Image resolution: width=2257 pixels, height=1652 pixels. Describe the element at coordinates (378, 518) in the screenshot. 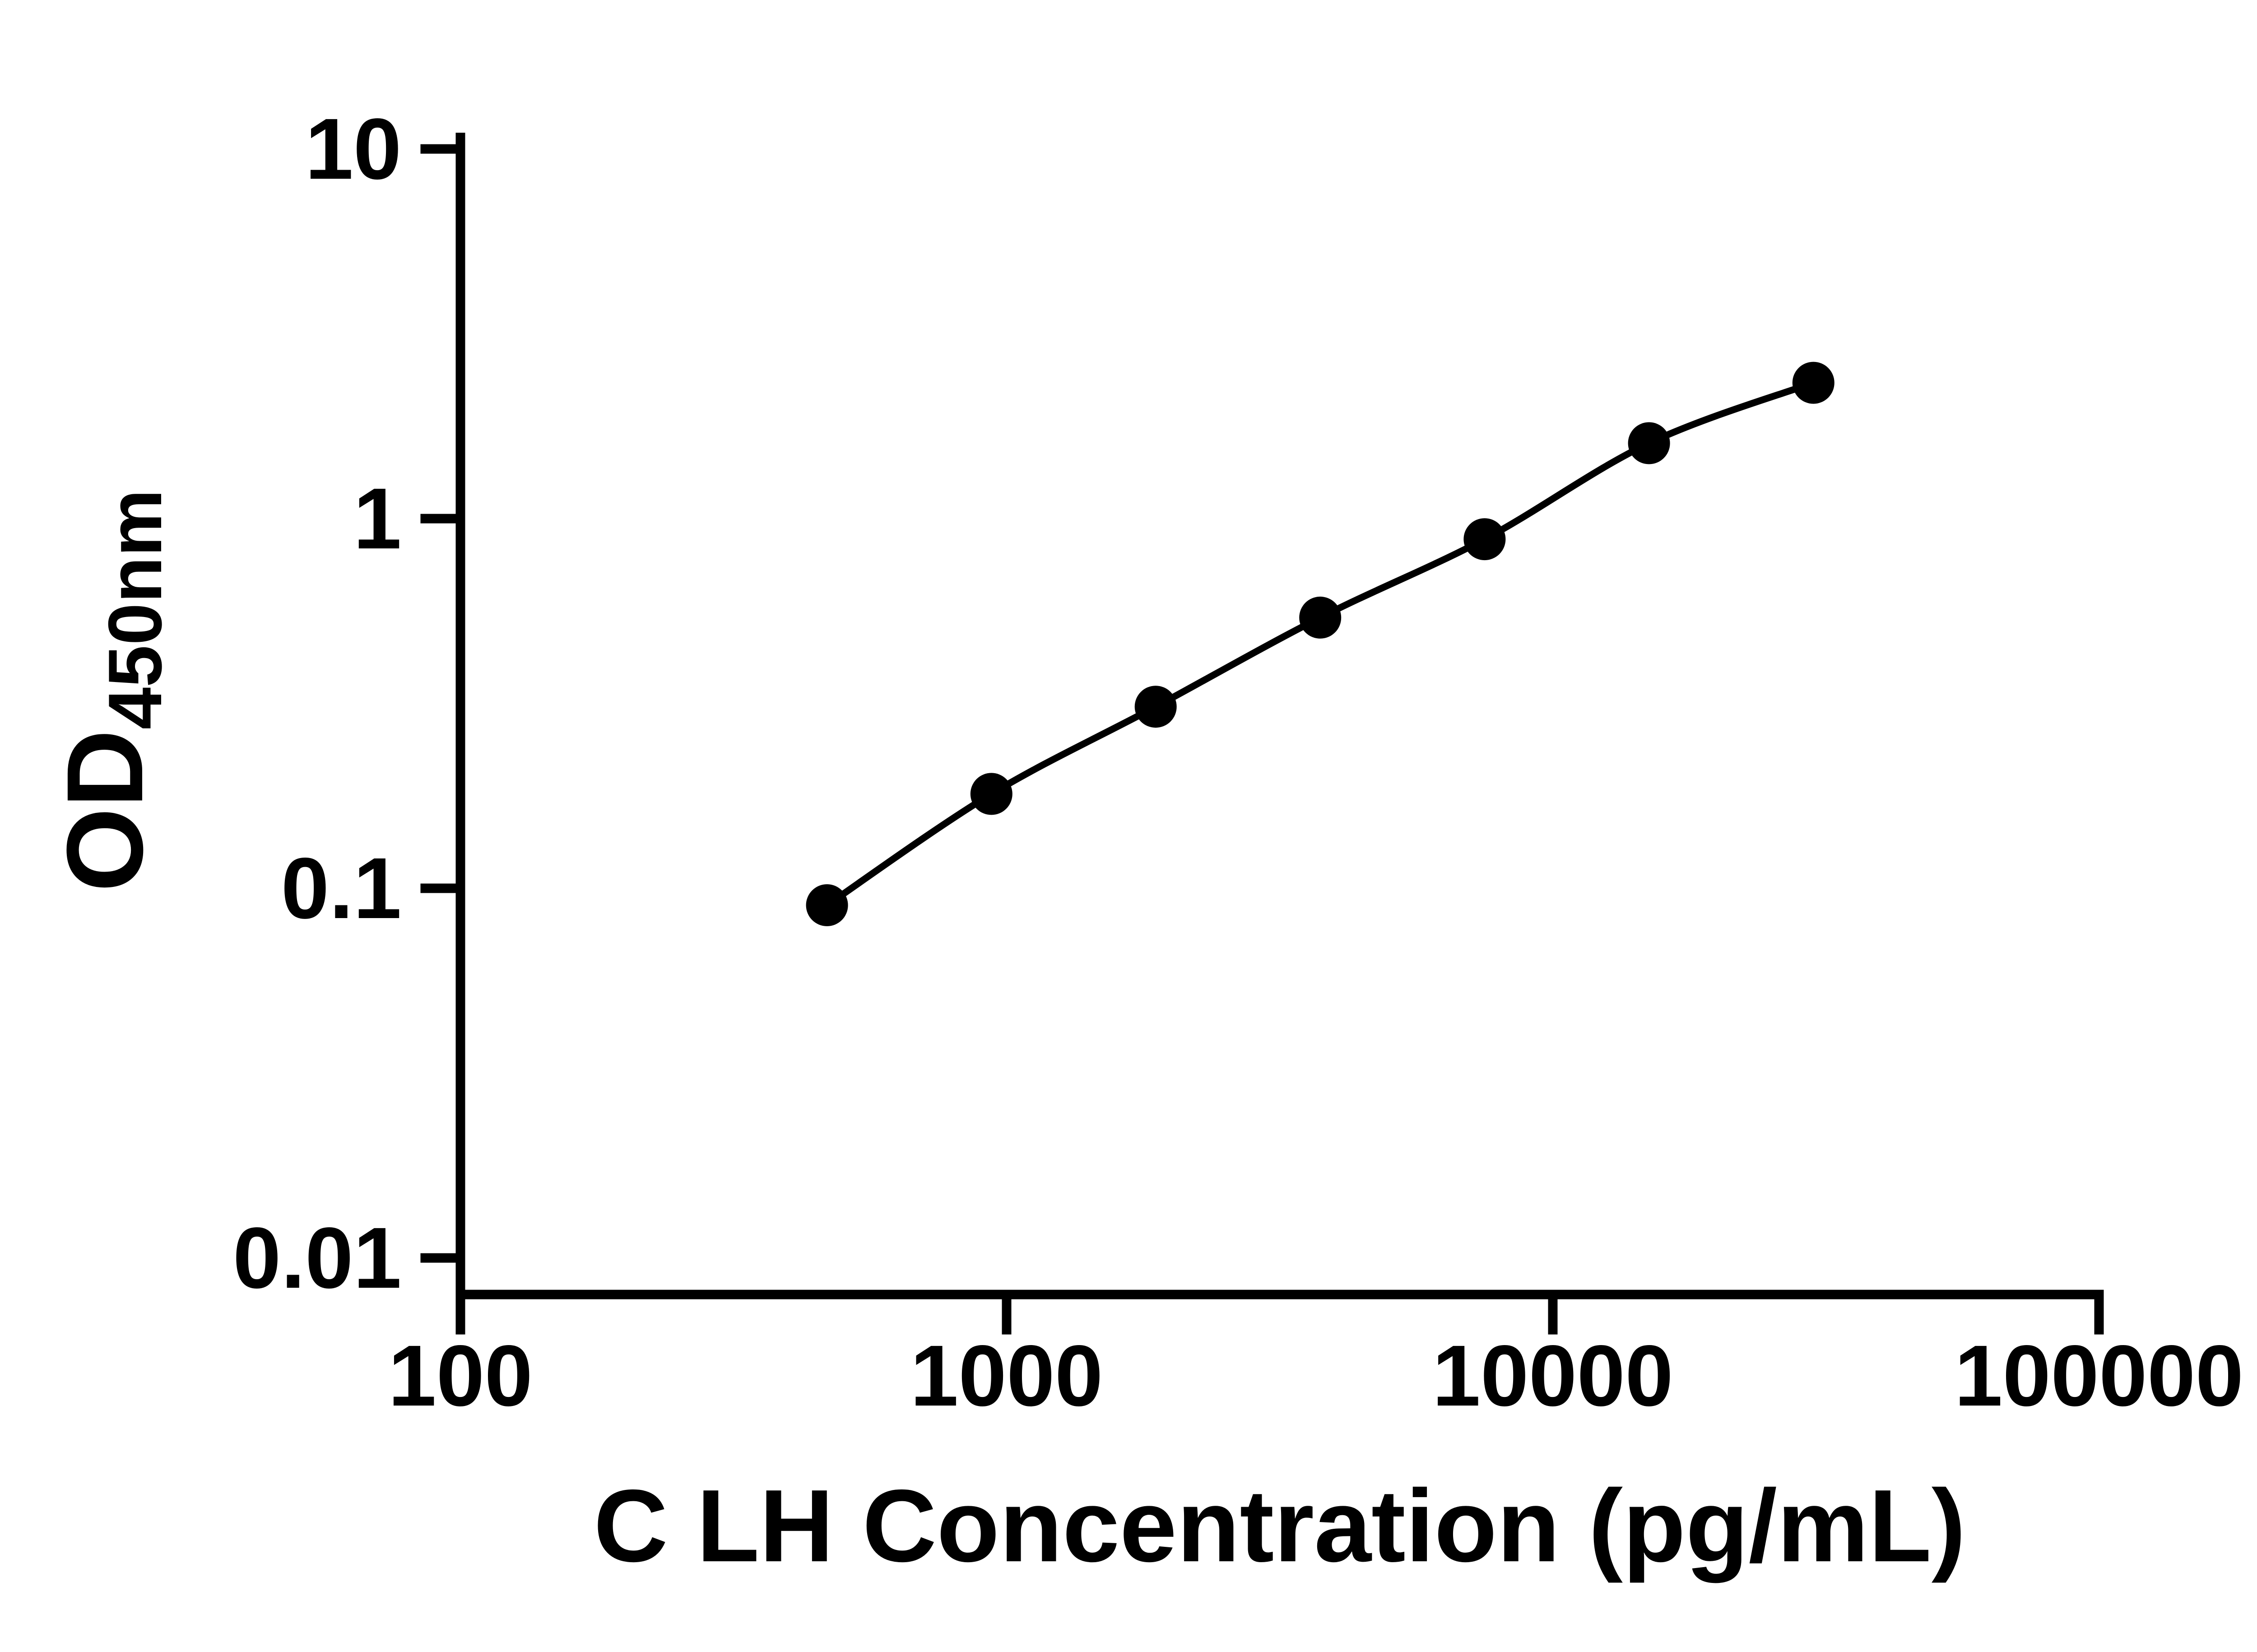

I see `y-tick-label: 1` at that location.